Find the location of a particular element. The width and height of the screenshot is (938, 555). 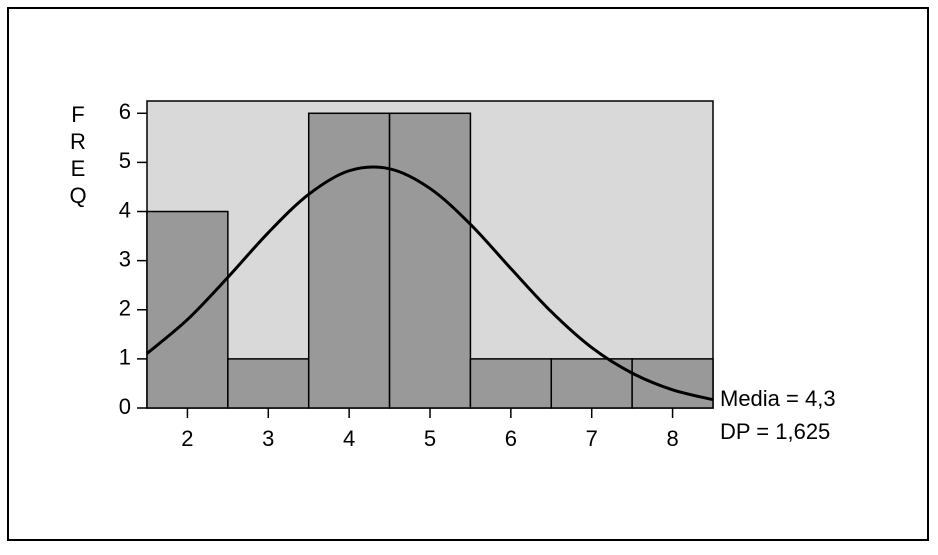

x-tick-label: 3 is located at coordinates (268, 438).